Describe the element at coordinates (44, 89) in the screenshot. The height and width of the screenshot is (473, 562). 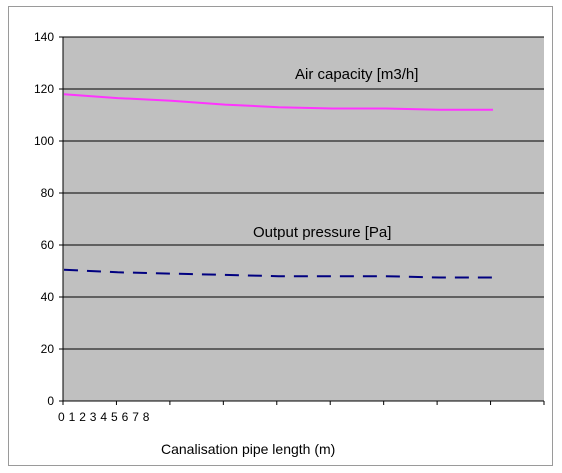
I see `y-tick-label-120: 120` at that location.